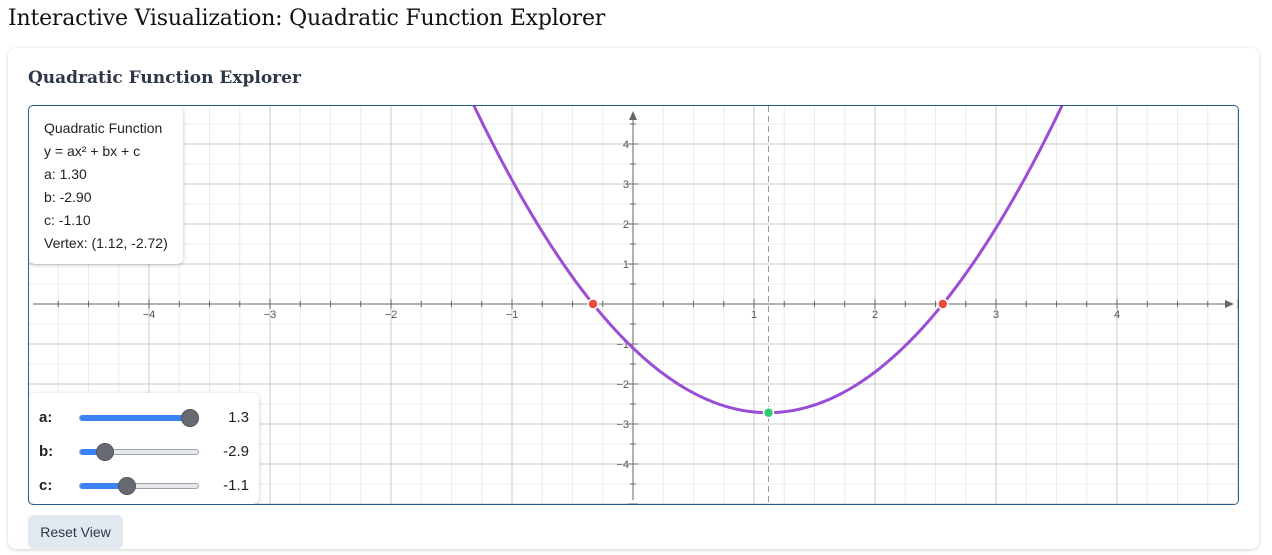 This screenshot has height=555, width=1272. I want to click on slider-track-a, so click(139, 418).